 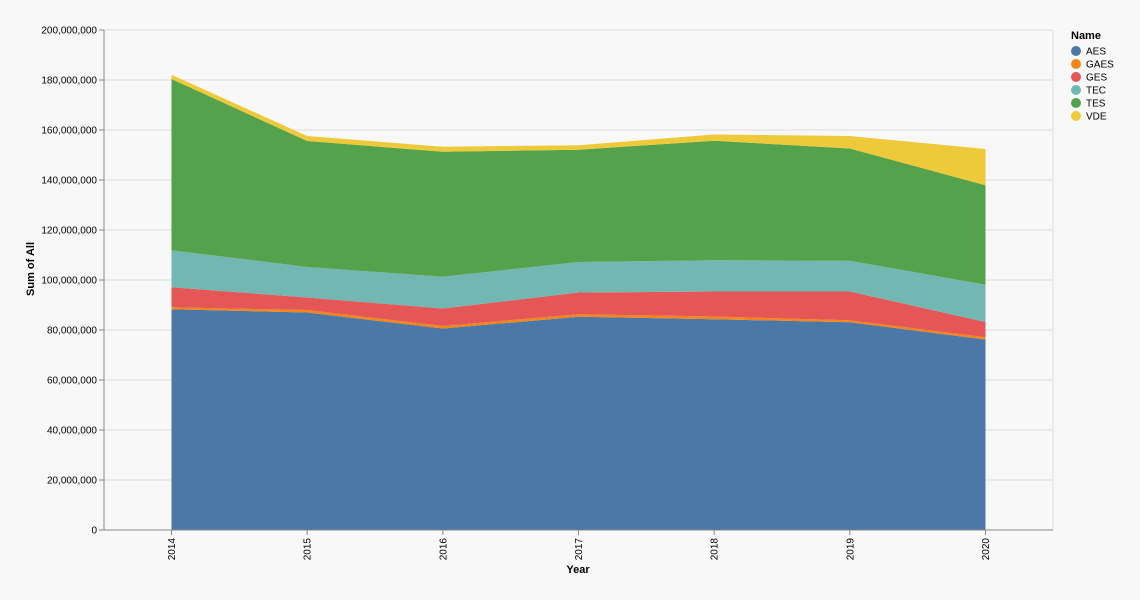 I want to click on legend: Name AES GAES GES TEC TES VDE, so click(x=1092, y=76).